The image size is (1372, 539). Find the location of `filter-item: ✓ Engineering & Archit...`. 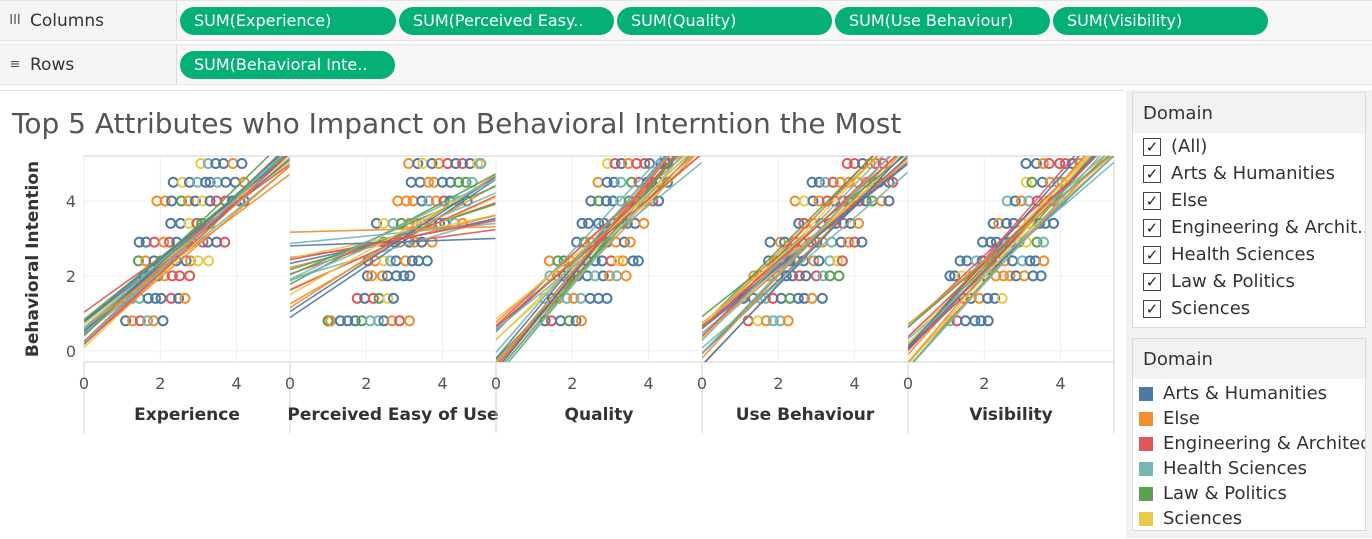

filter-item: ✓ Engineering & Archit... is located at coordinates (1249, 227).